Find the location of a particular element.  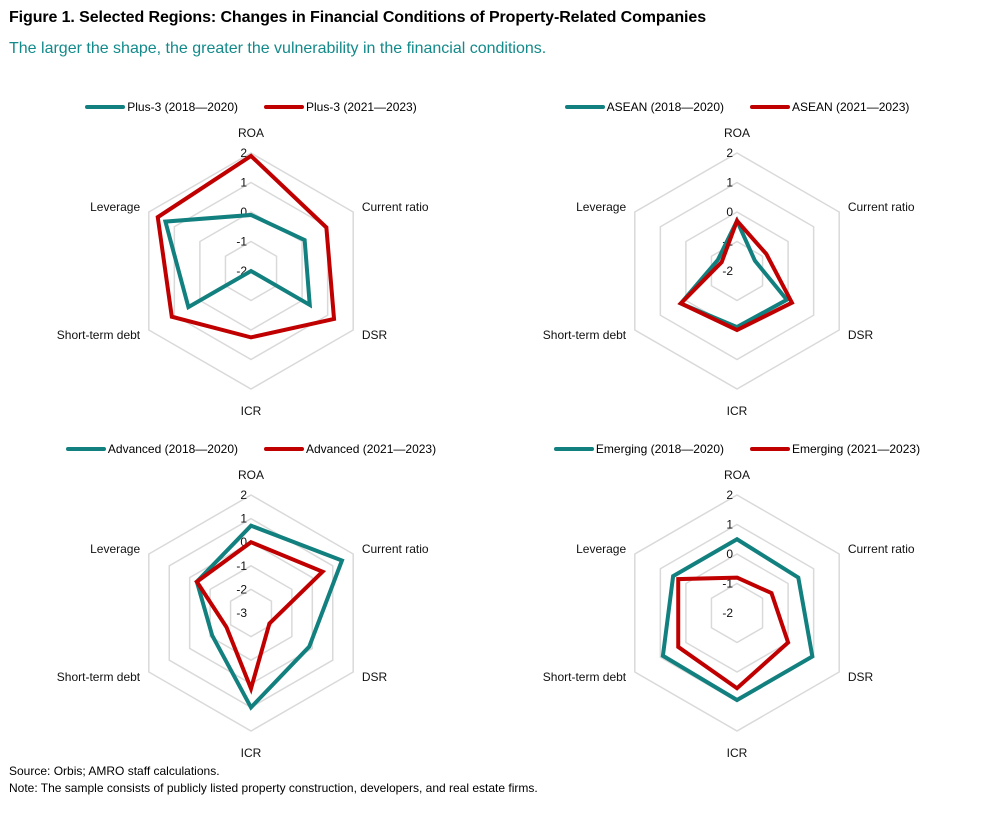

legend-label-early: Emerging (2018—2020) is located at coordinates (659, 449).